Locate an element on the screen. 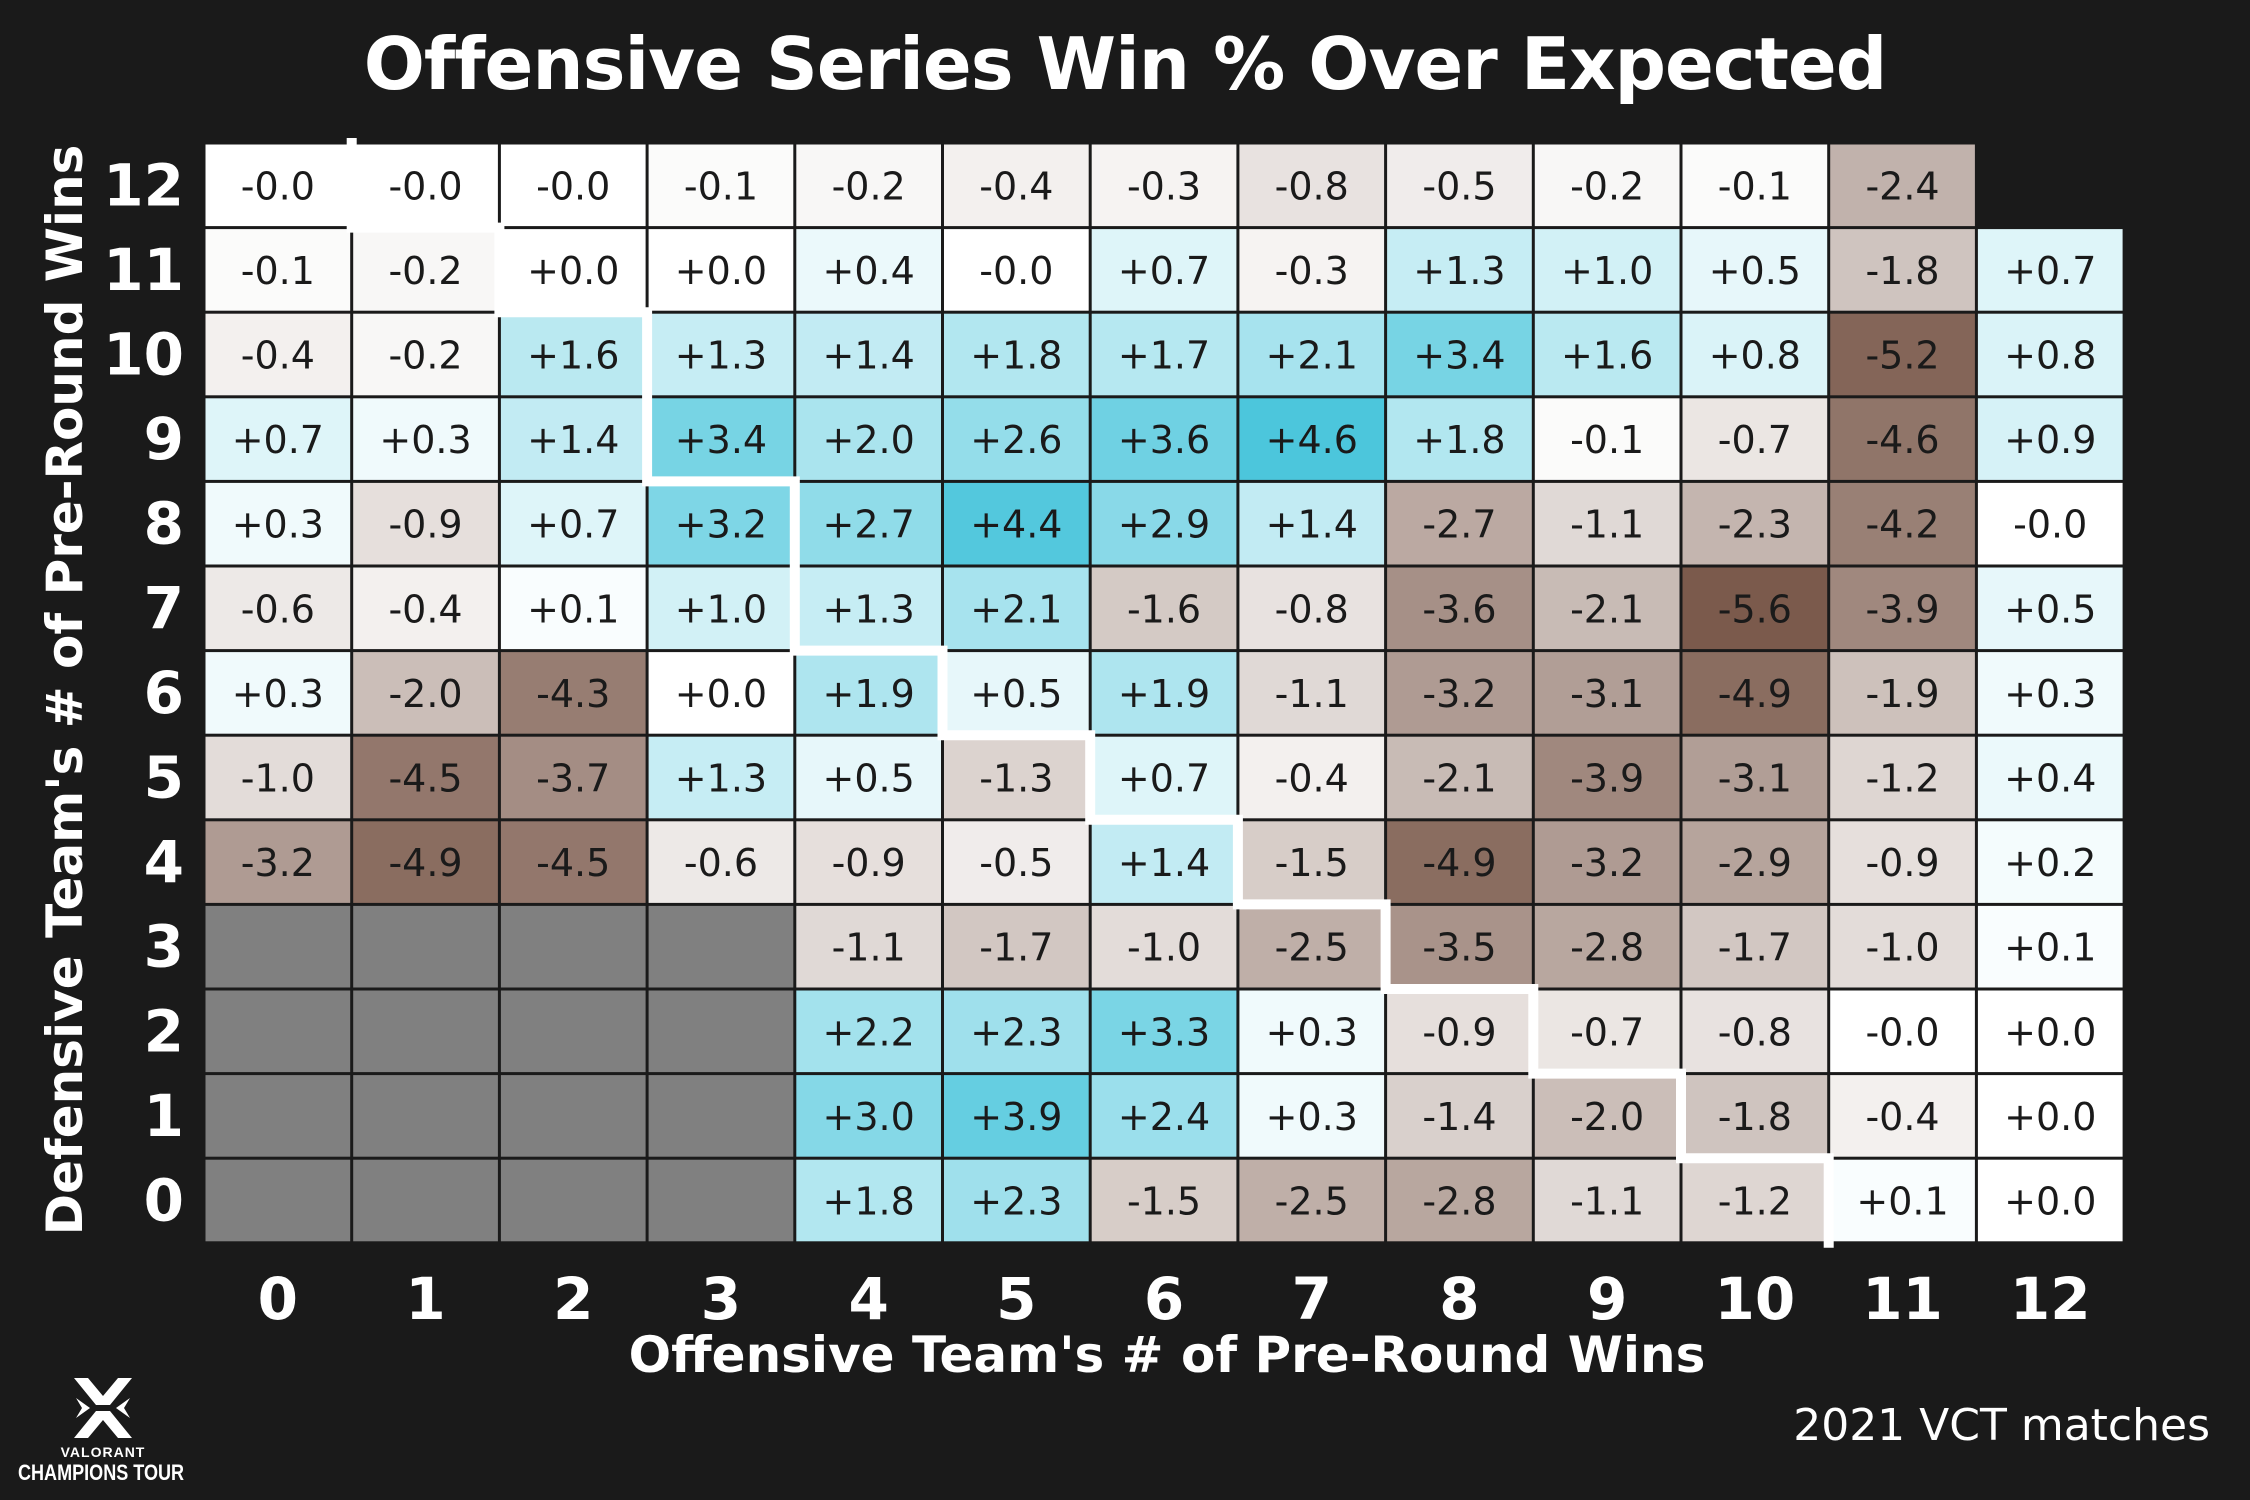 This screenshot has height=1500, width=2250. cell-value-label: +4.6 is located at coordinates (1312, 440).